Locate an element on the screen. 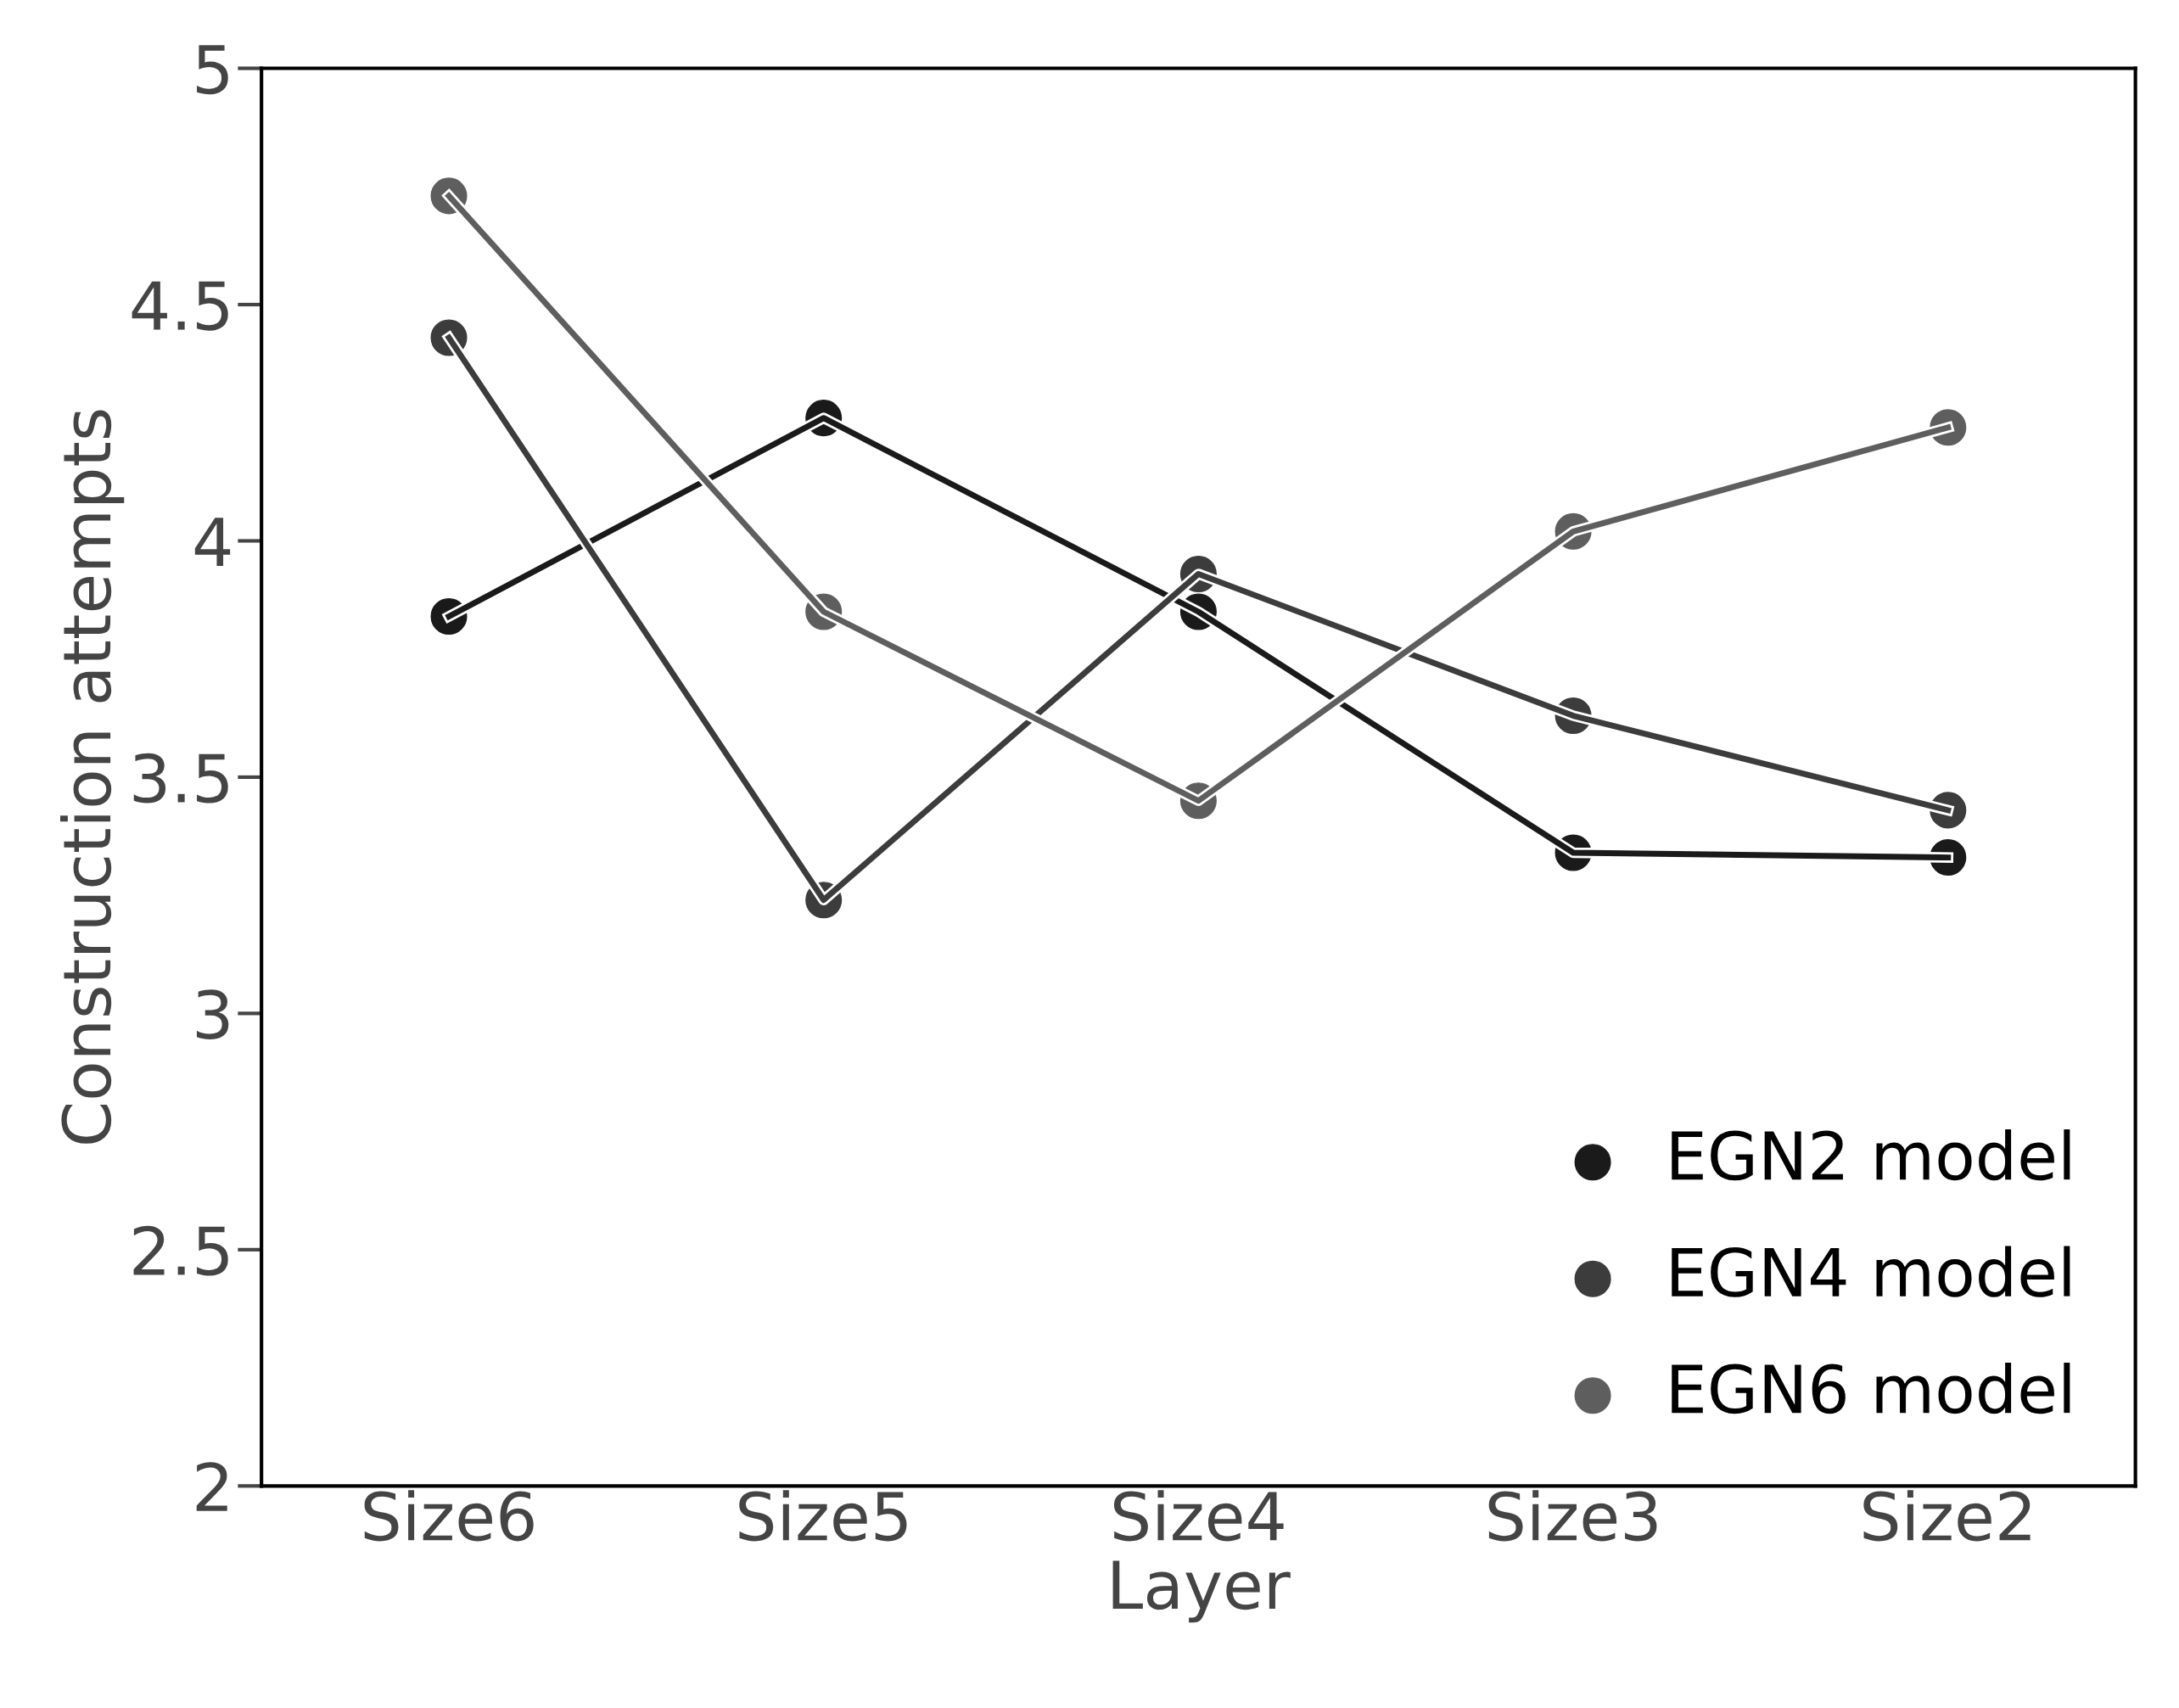  legend-label: EGN2 model is located at coordinates (1871, 1155).